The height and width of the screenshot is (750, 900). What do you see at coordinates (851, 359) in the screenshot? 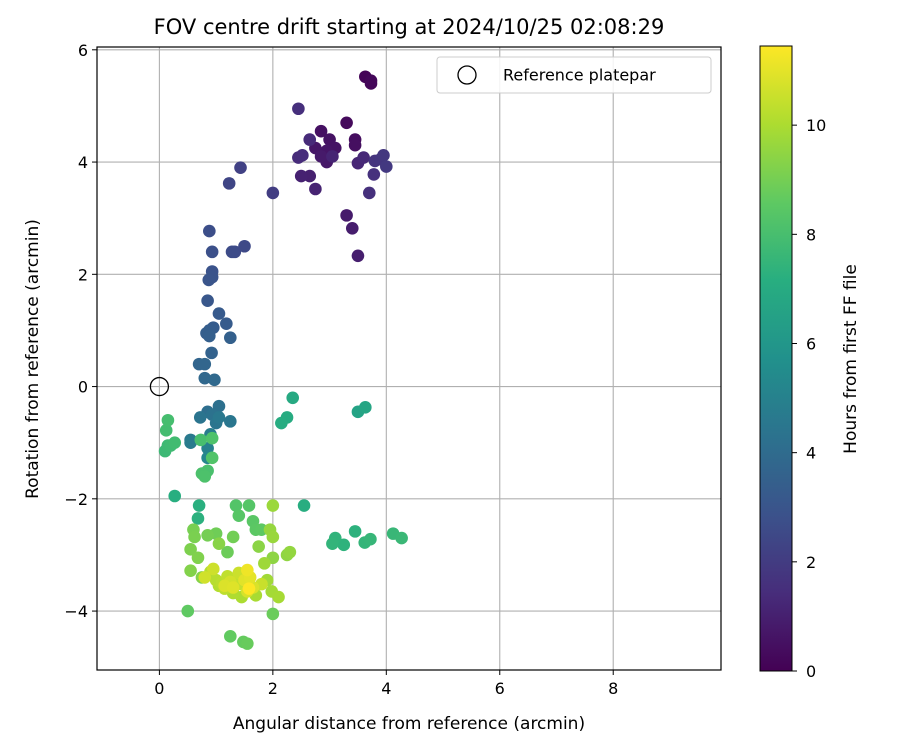
I see `colorbar-label: Hours from first FF file` at bounding box center [851, 359].